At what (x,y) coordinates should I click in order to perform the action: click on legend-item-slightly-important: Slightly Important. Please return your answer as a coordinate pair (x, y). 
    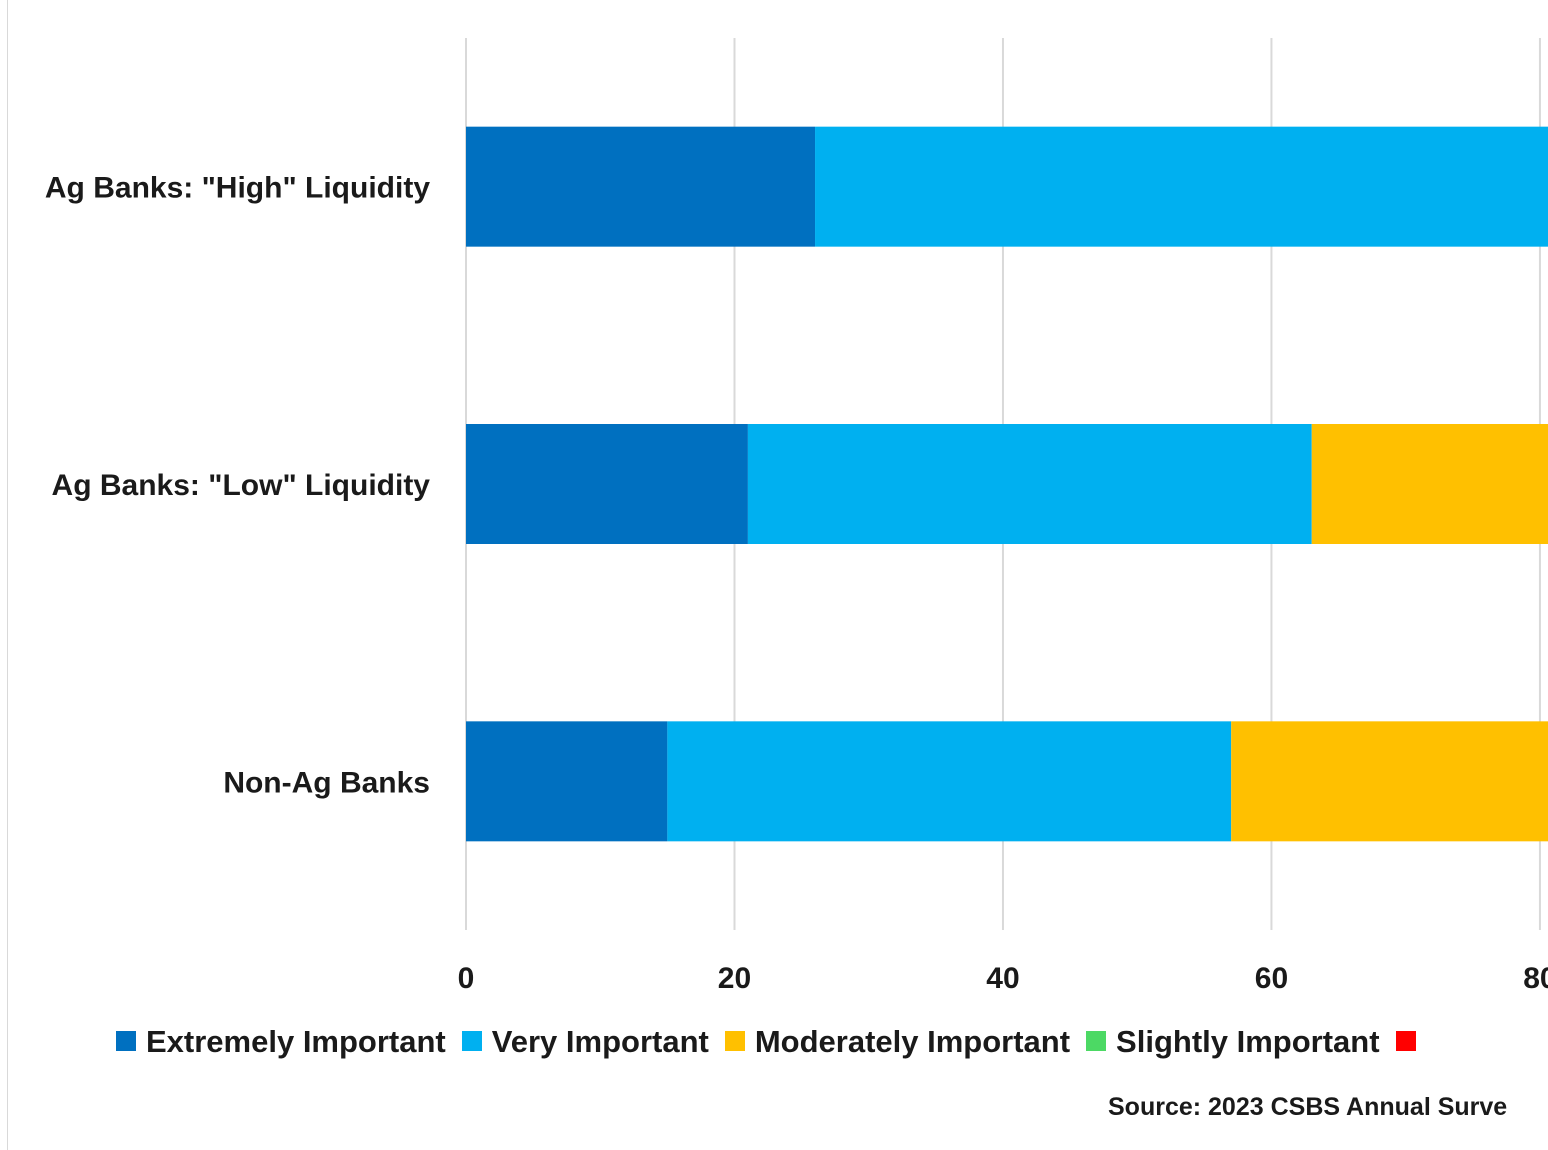
    Looking at the image, I should click on (1233, 1042).